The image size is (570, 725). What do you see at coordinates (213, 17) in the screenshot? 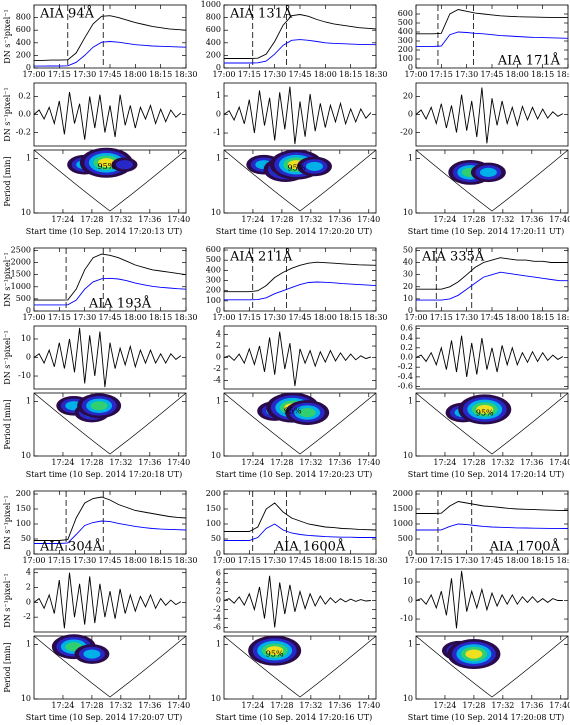
I see `y-tick-label: 800` at bounding box center [213, 17].